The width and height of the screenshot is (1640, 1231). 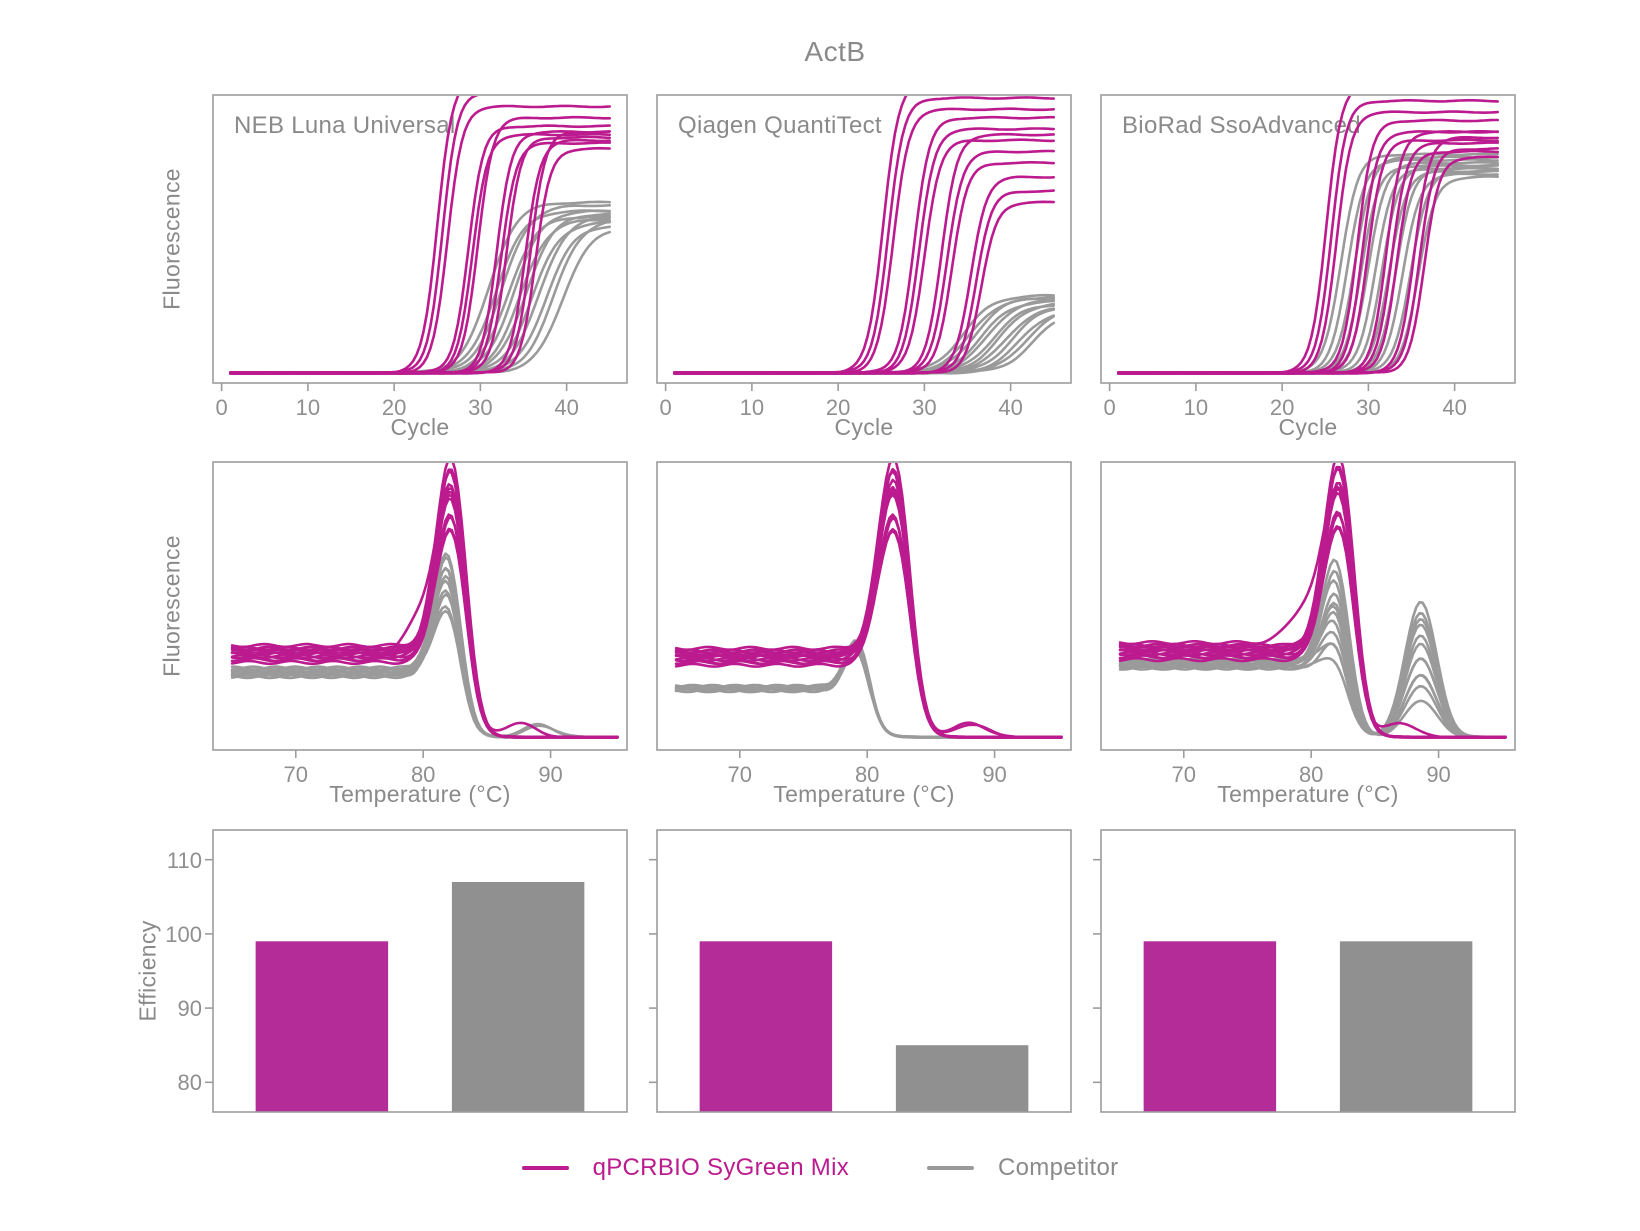 What do you see at coordinates (721, 1167) in the screenshot?
I see `legend-label-qpcrbio: qPCRBIO SyGreen Mix` at bounding box center [721, 1167].